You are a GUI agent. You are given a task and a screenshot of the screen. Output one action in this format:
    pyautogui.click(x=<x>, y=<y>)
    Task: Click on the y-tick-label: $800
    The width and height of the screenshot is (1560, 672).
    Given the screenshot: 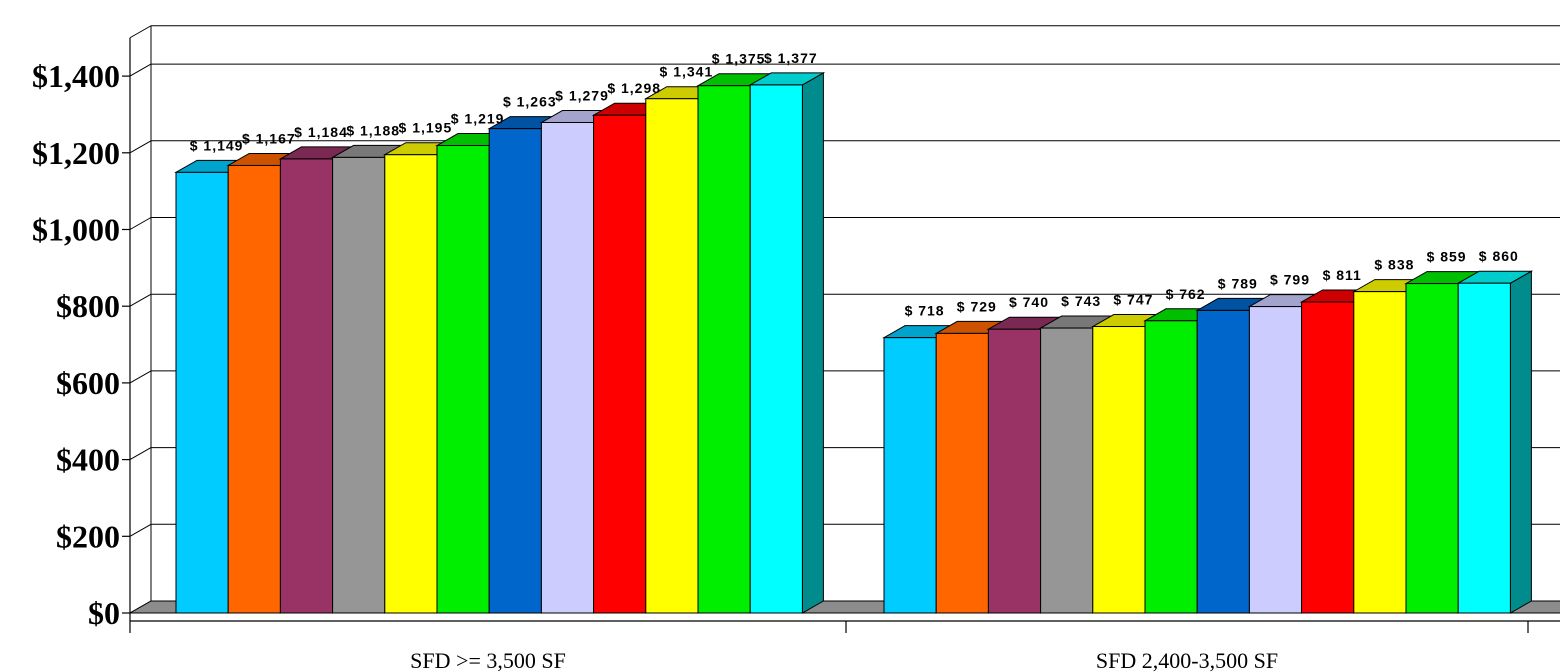 What is the action you would take?
    pyautogui.click(x=88, y=306)
    